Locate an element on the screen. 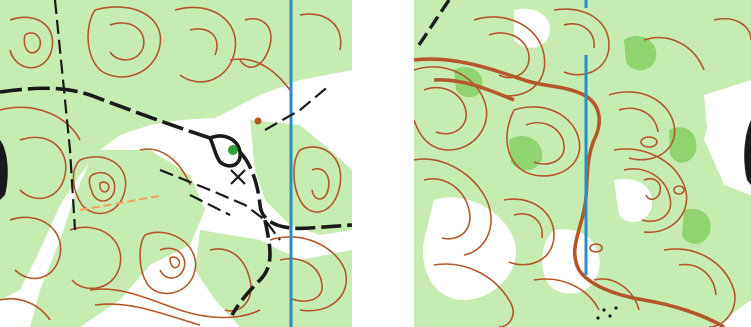  green-dot is located at coordinates (233, 150).